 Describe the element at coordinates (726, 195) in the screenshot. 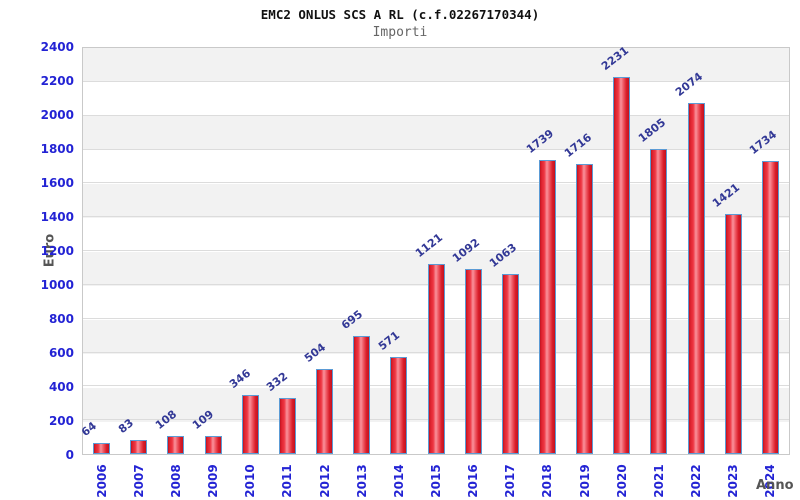

I see `bar-value-label: 1421` at that location.